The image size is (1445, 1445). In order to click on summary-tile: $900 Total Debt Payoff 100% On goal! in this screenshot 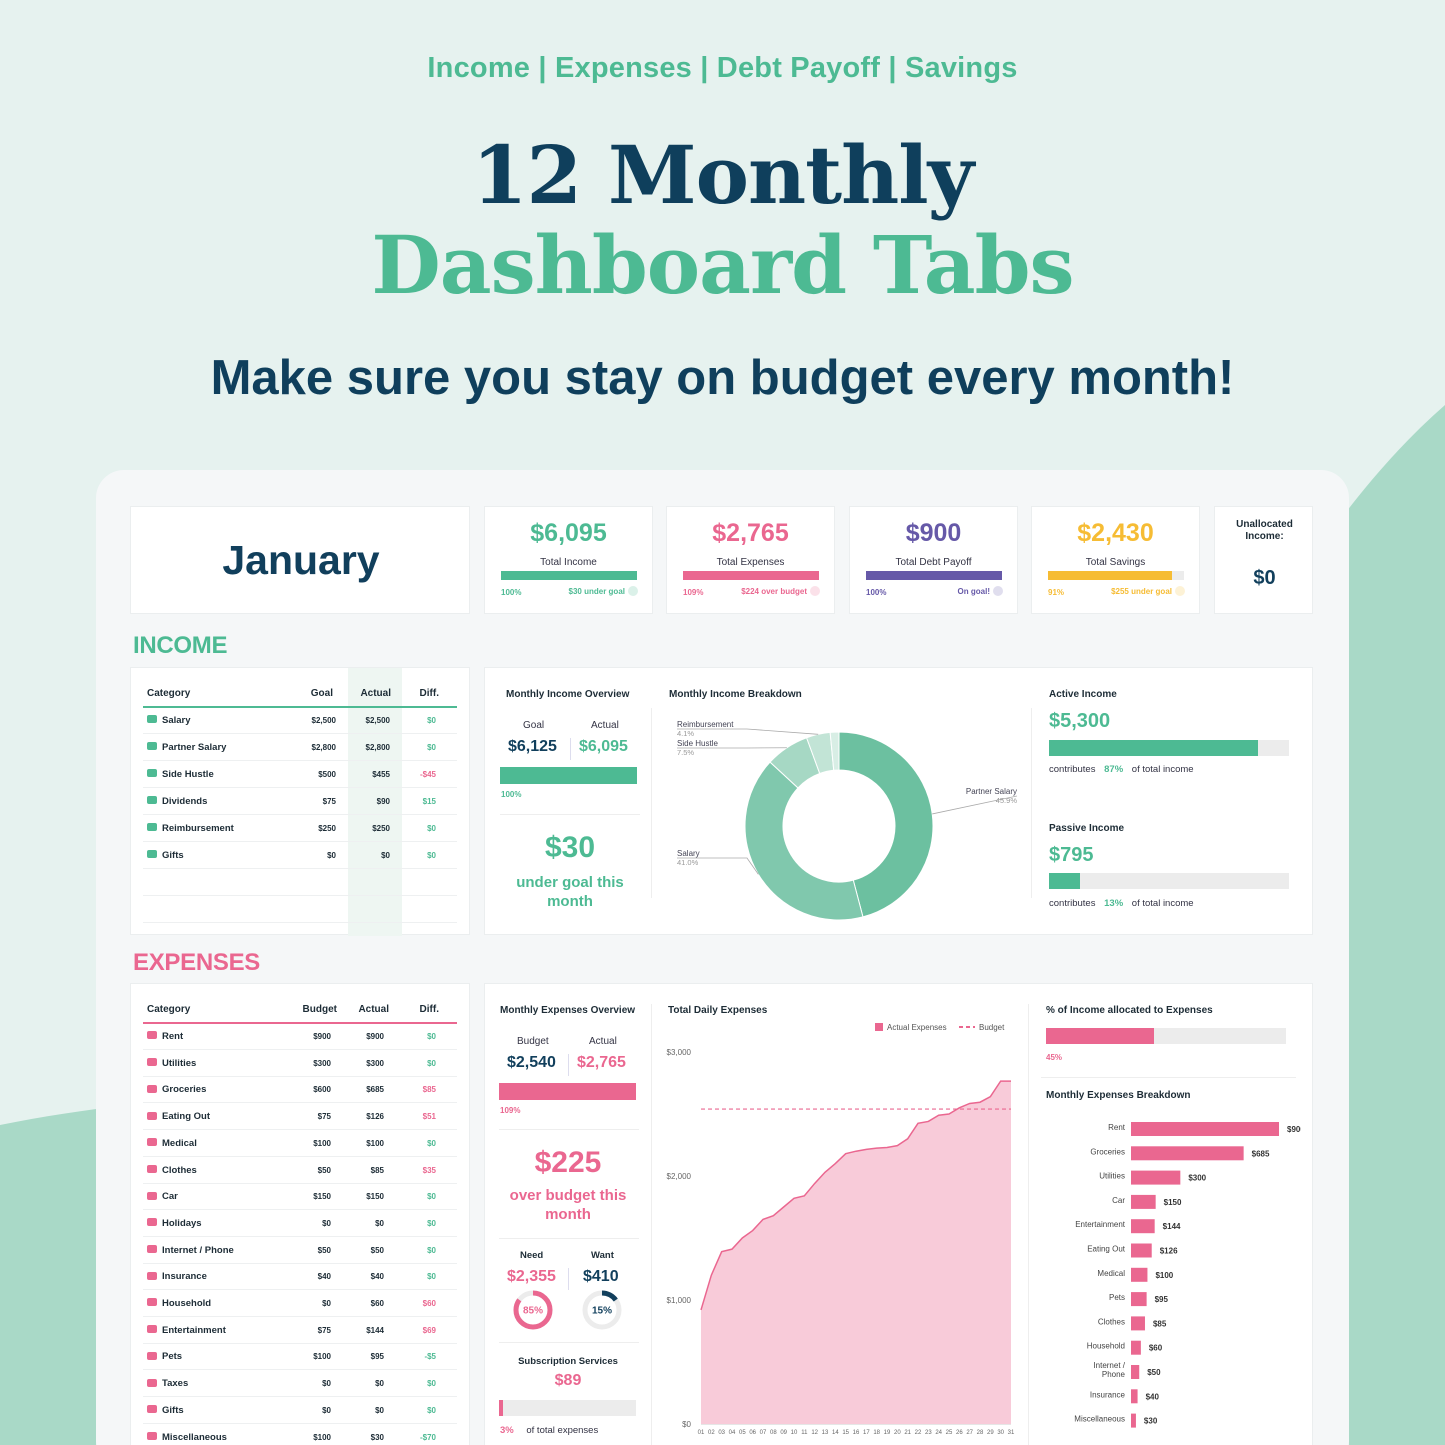, I will do `click(933, 560)`.